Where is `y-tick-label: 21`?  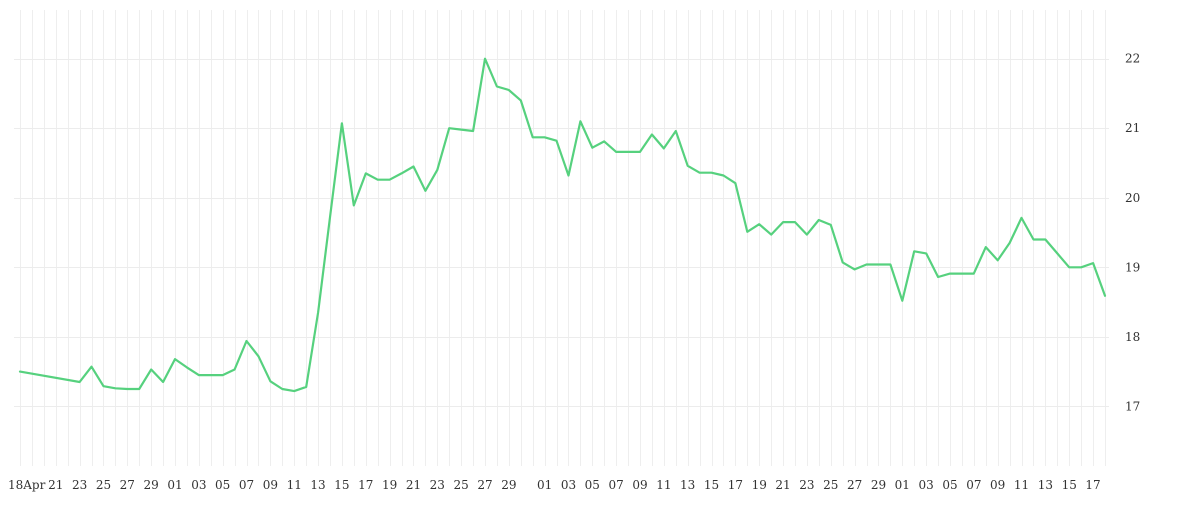
y-tick-label: 21 is located at coordinates (1132, 128).